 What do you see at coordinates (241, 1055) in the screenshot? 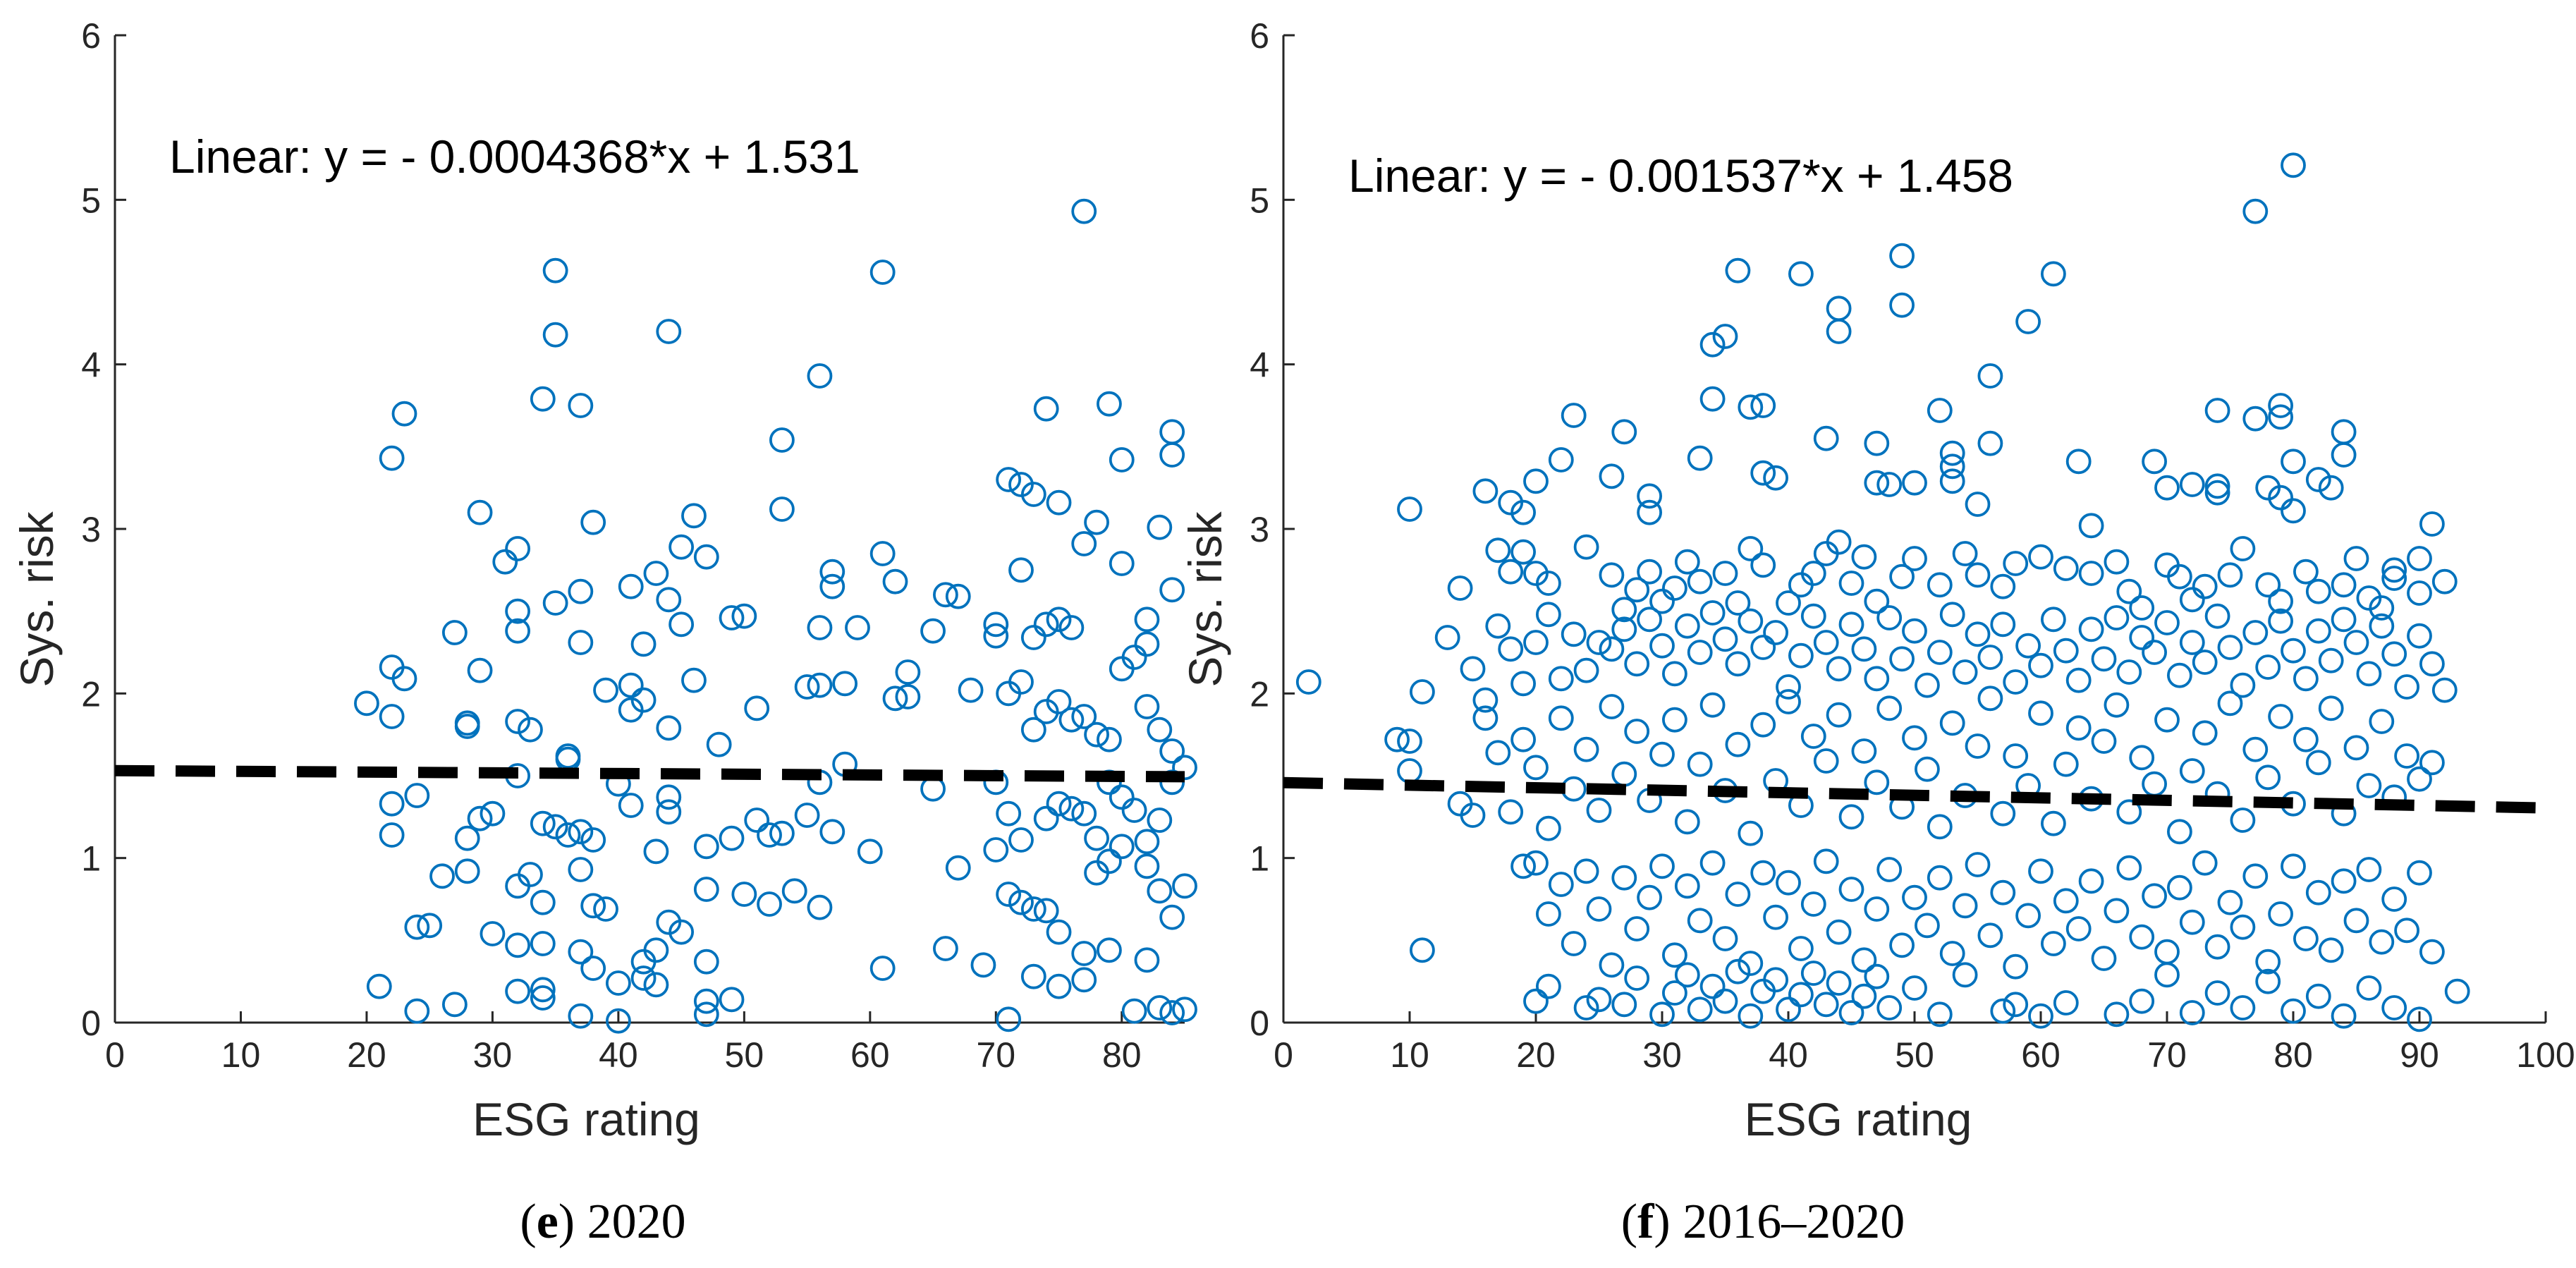
I see `x-tick-label: 10` at bounding box center [241, 1055].